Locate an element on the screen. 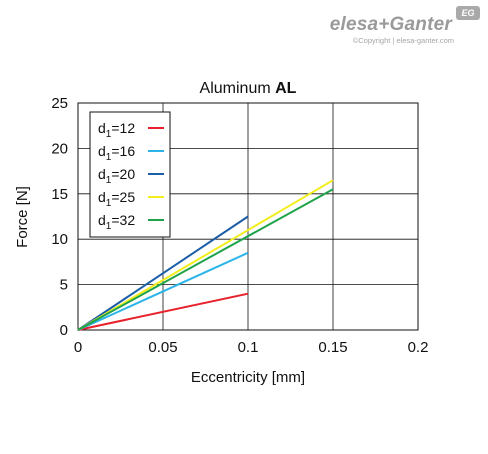 The width and height of the screenshot is (488, 454). legend-label: d1=32 is located at coordinates (116, 222).